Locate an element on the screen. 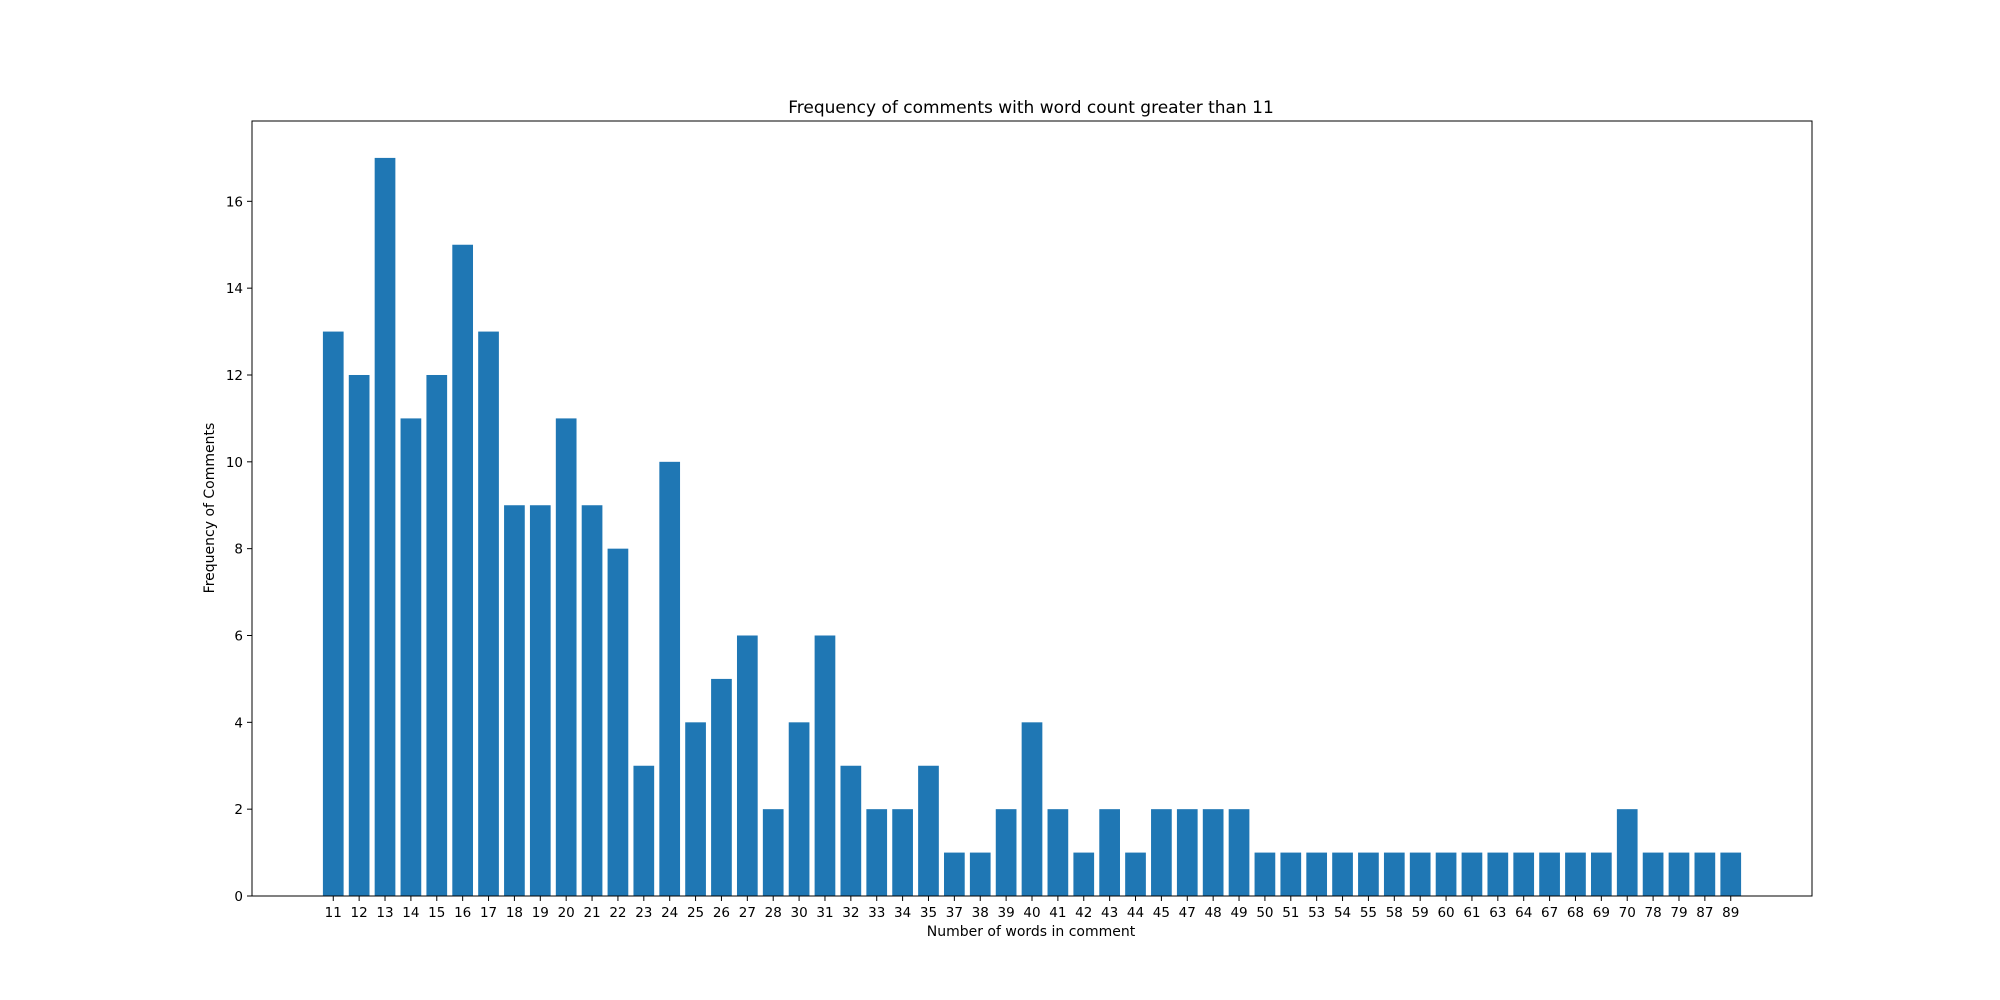  x-tick-label-53: 53 is located at coordinates (1316, 913).